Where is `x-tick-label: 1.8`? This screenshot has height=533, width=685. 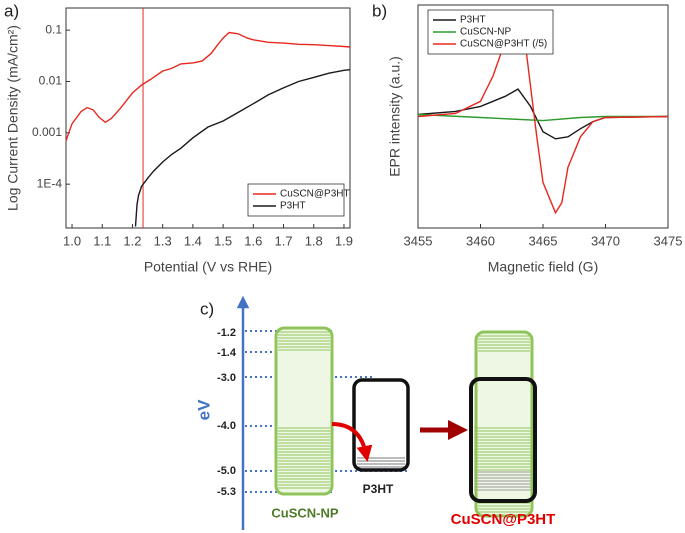 x-tick-label: 1.8 is located at coordinates (314, 240).